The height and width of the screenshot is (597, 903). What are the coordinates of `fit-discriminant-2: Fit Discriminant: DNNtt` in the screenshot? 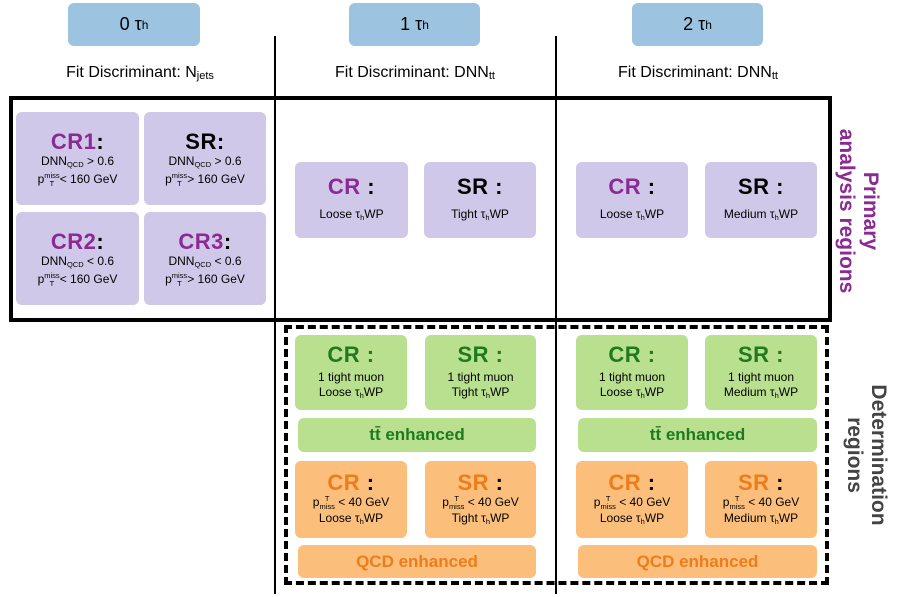 It's located at (698, 73).